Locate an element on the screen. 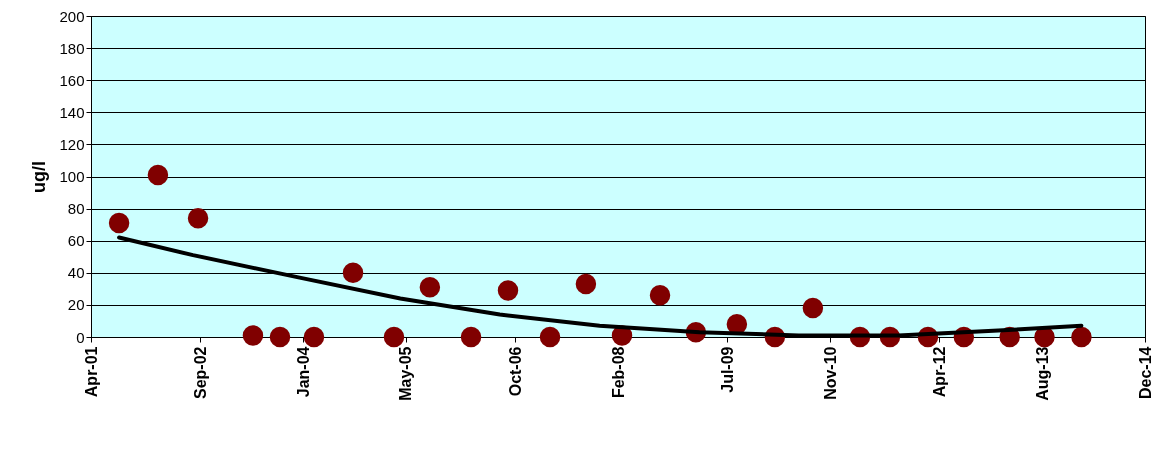  y-tick-label: 160 is located at coordinates (72, 80).